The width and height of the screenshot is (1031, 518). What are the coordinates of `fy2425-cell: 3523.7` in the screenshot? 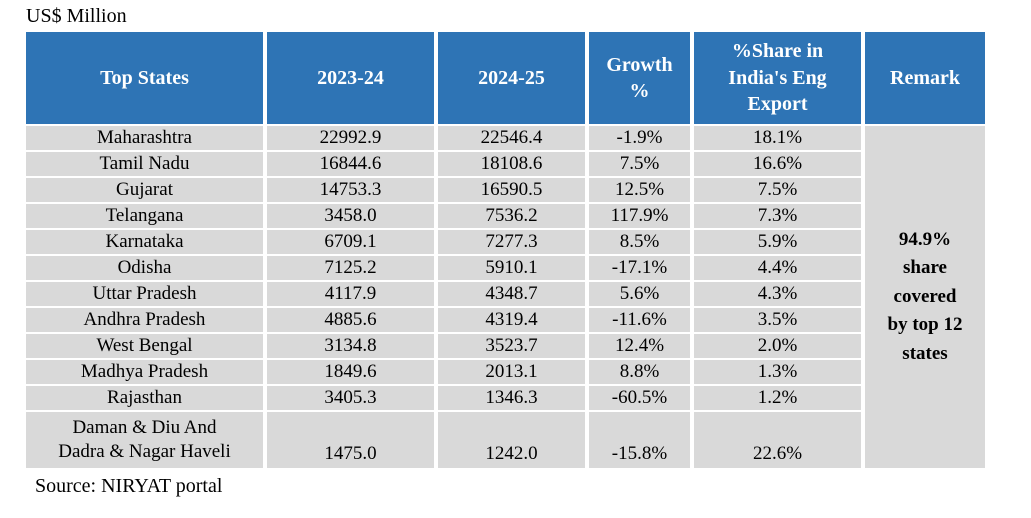 It's located at (511, 346).